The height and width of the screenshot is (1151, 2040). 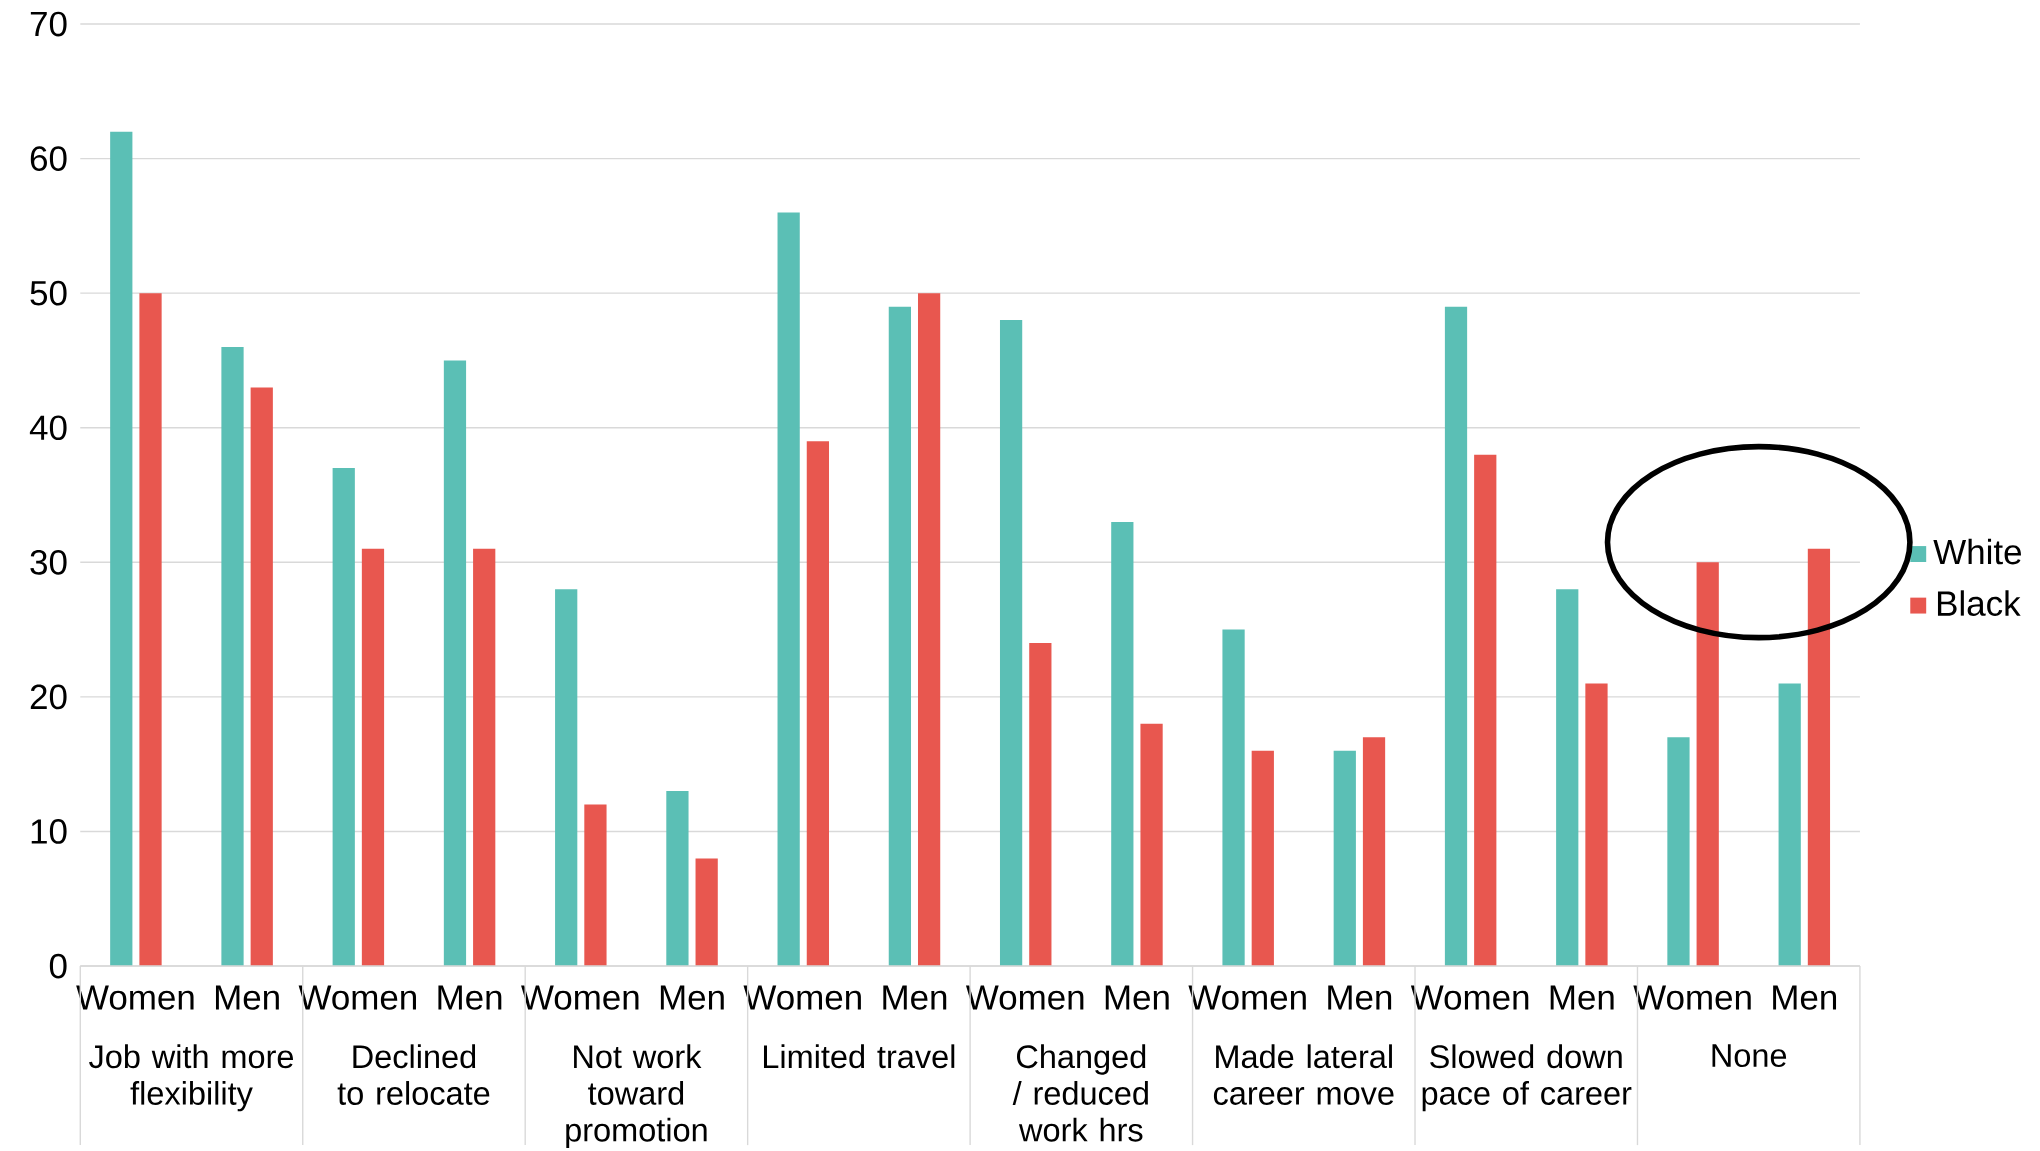 What do you see at coordinates (1527, 1078) in the screenshot?
I see `text: Slowed down pace of career` at bounding box center [1527, 1078].